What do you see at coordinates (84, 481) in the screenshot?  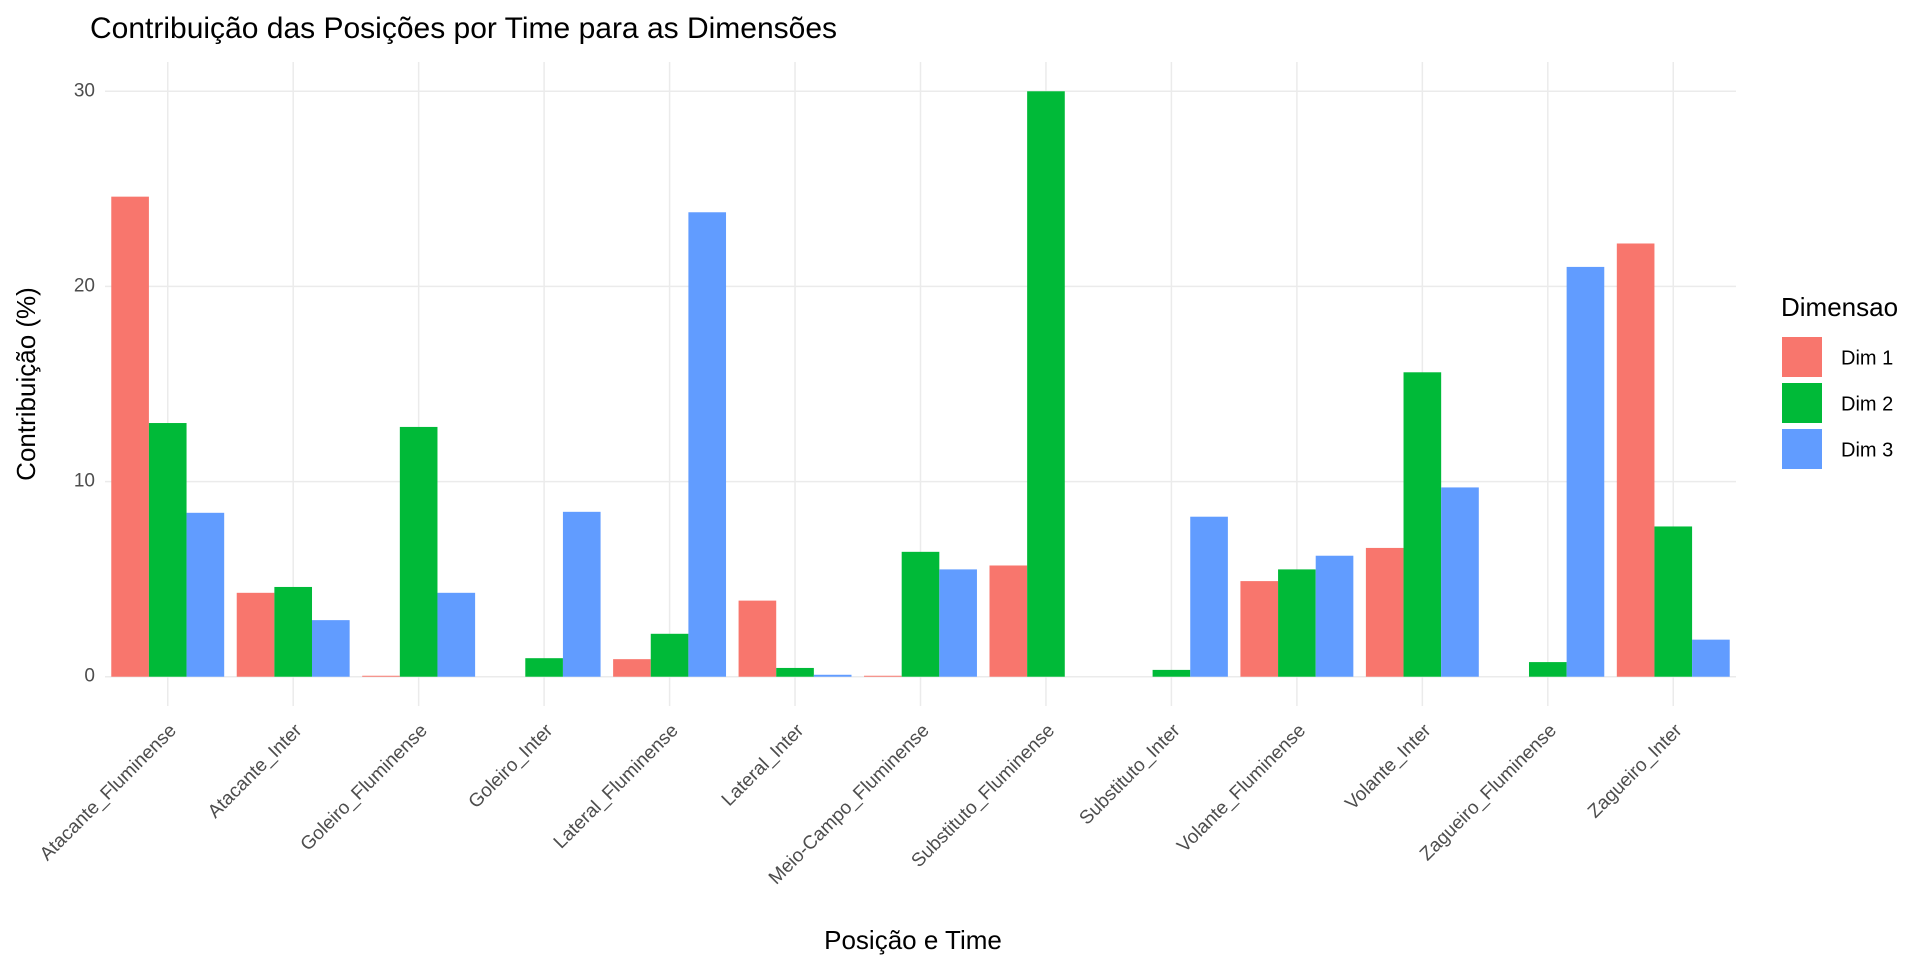 I see `y-tick-label: 10` at bounding box center [84, 481].